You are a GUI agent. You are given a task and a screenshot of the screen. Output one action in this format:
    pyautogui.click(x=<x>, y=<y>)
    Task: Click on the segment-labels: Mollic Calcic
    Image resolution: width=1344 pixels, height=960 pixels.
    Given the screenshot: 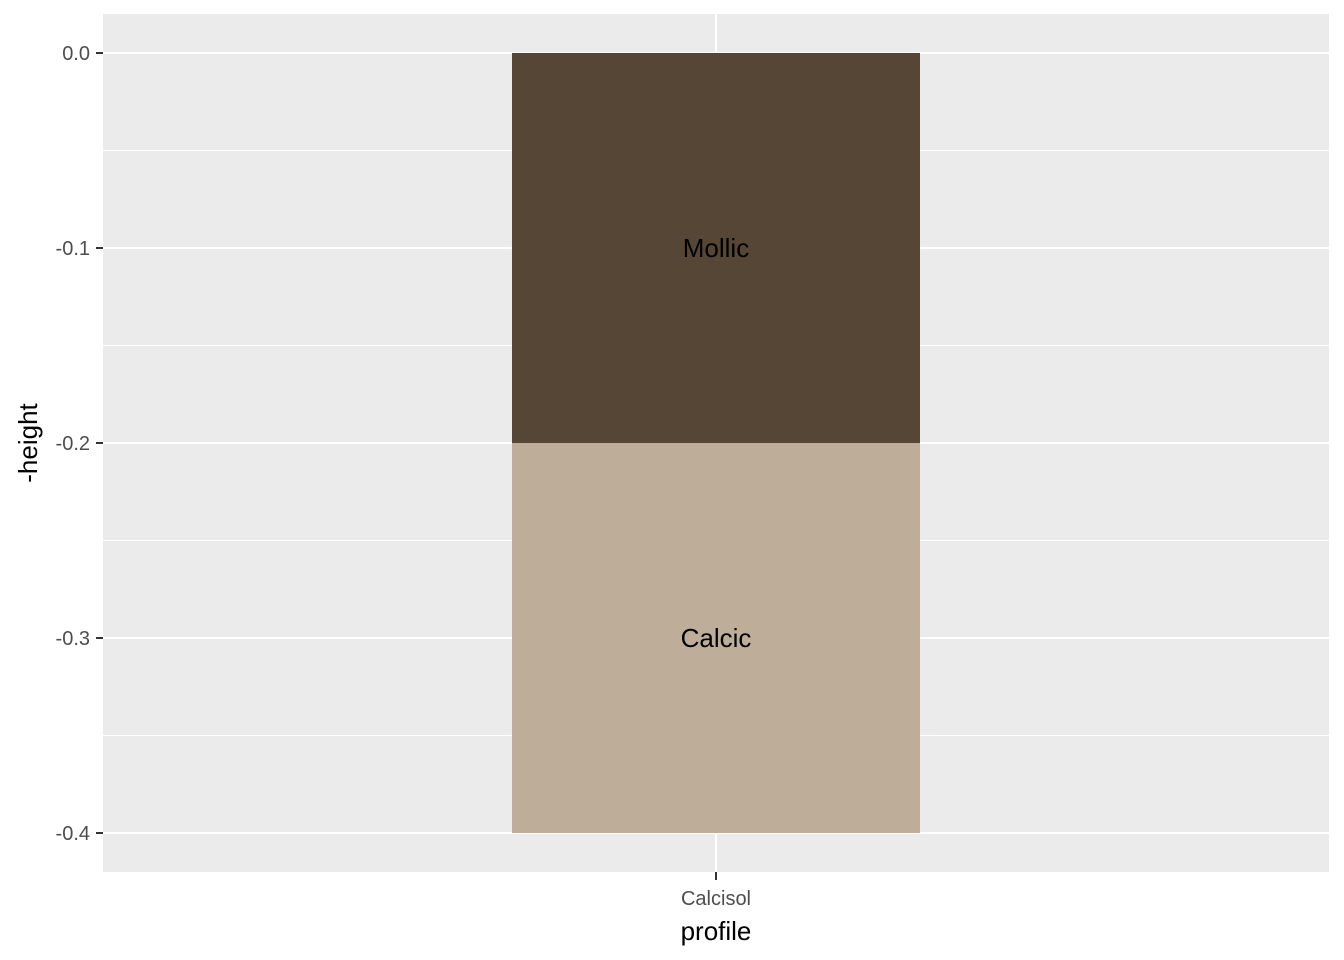 What is the action you would take?
    pyautogui.click(x=716, y=443)
    